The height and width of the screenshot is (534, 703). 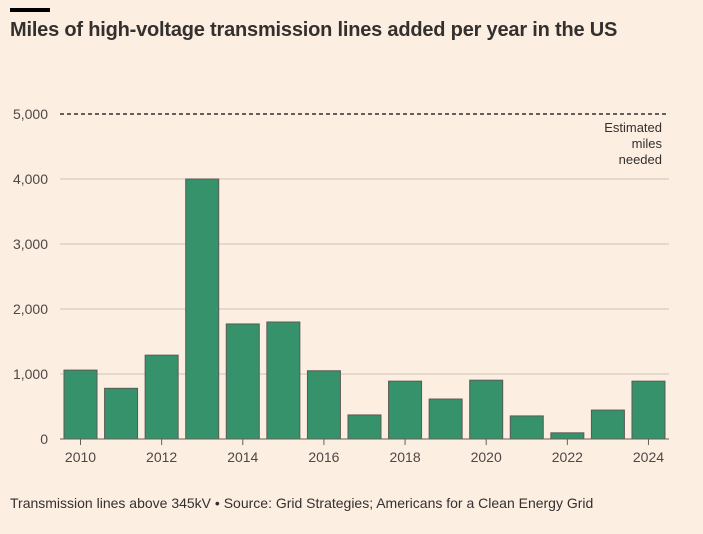 I want to click on x-tick-label: 2024, so click(x=648, y=457).